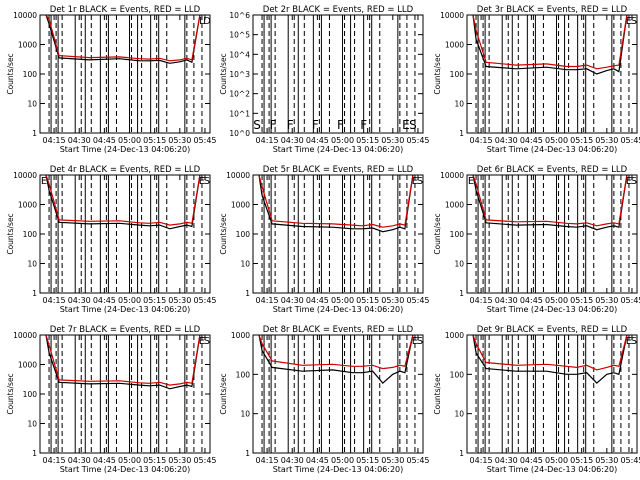  What do you see at coordinates (125, 10) in the screenshot?
I see `panel-title: Det 1r BLACK = Events, RED = LLD` at bounding box center [125, 10].